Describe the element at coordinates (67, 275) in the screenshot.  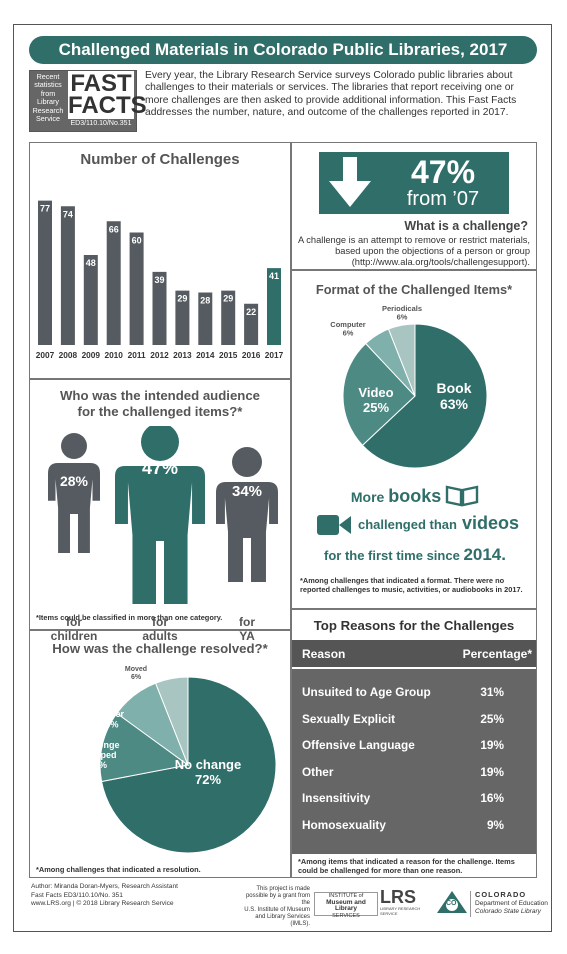
I see `bar-2008` at that location.